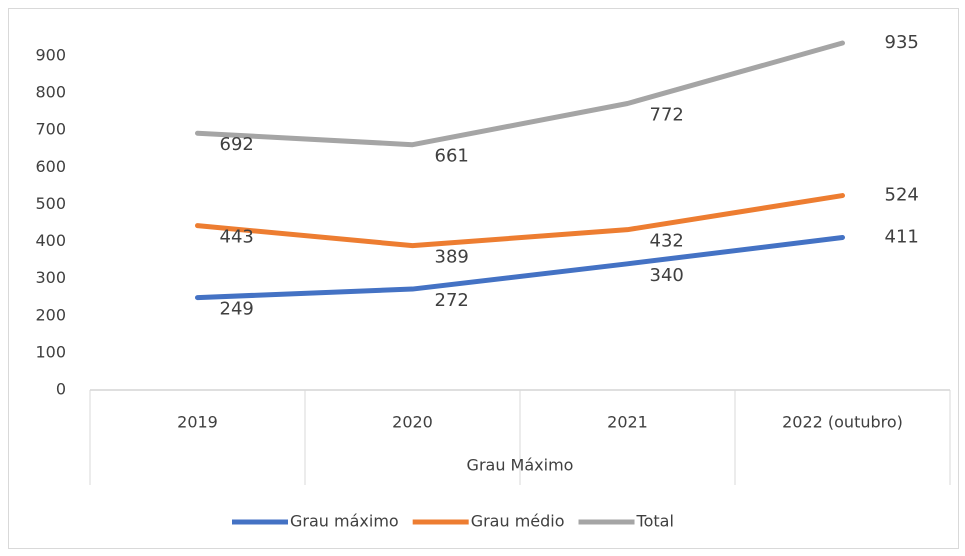 This screenshot has width=965, height=556. I want to click on y-tick-label: 500, so click(50, 203).